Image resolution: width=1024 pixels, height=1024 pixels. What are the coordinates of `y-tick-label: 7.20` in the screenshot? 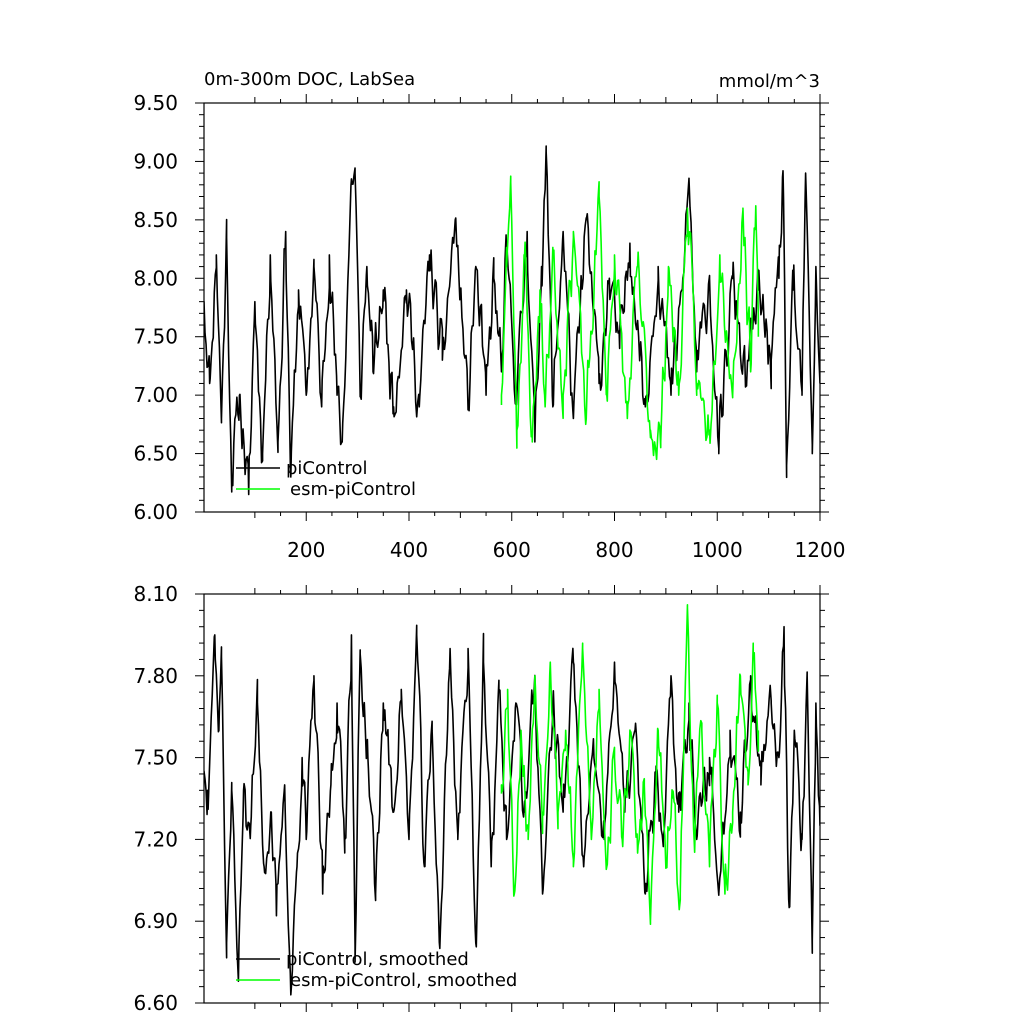 It's located at (155, 839).